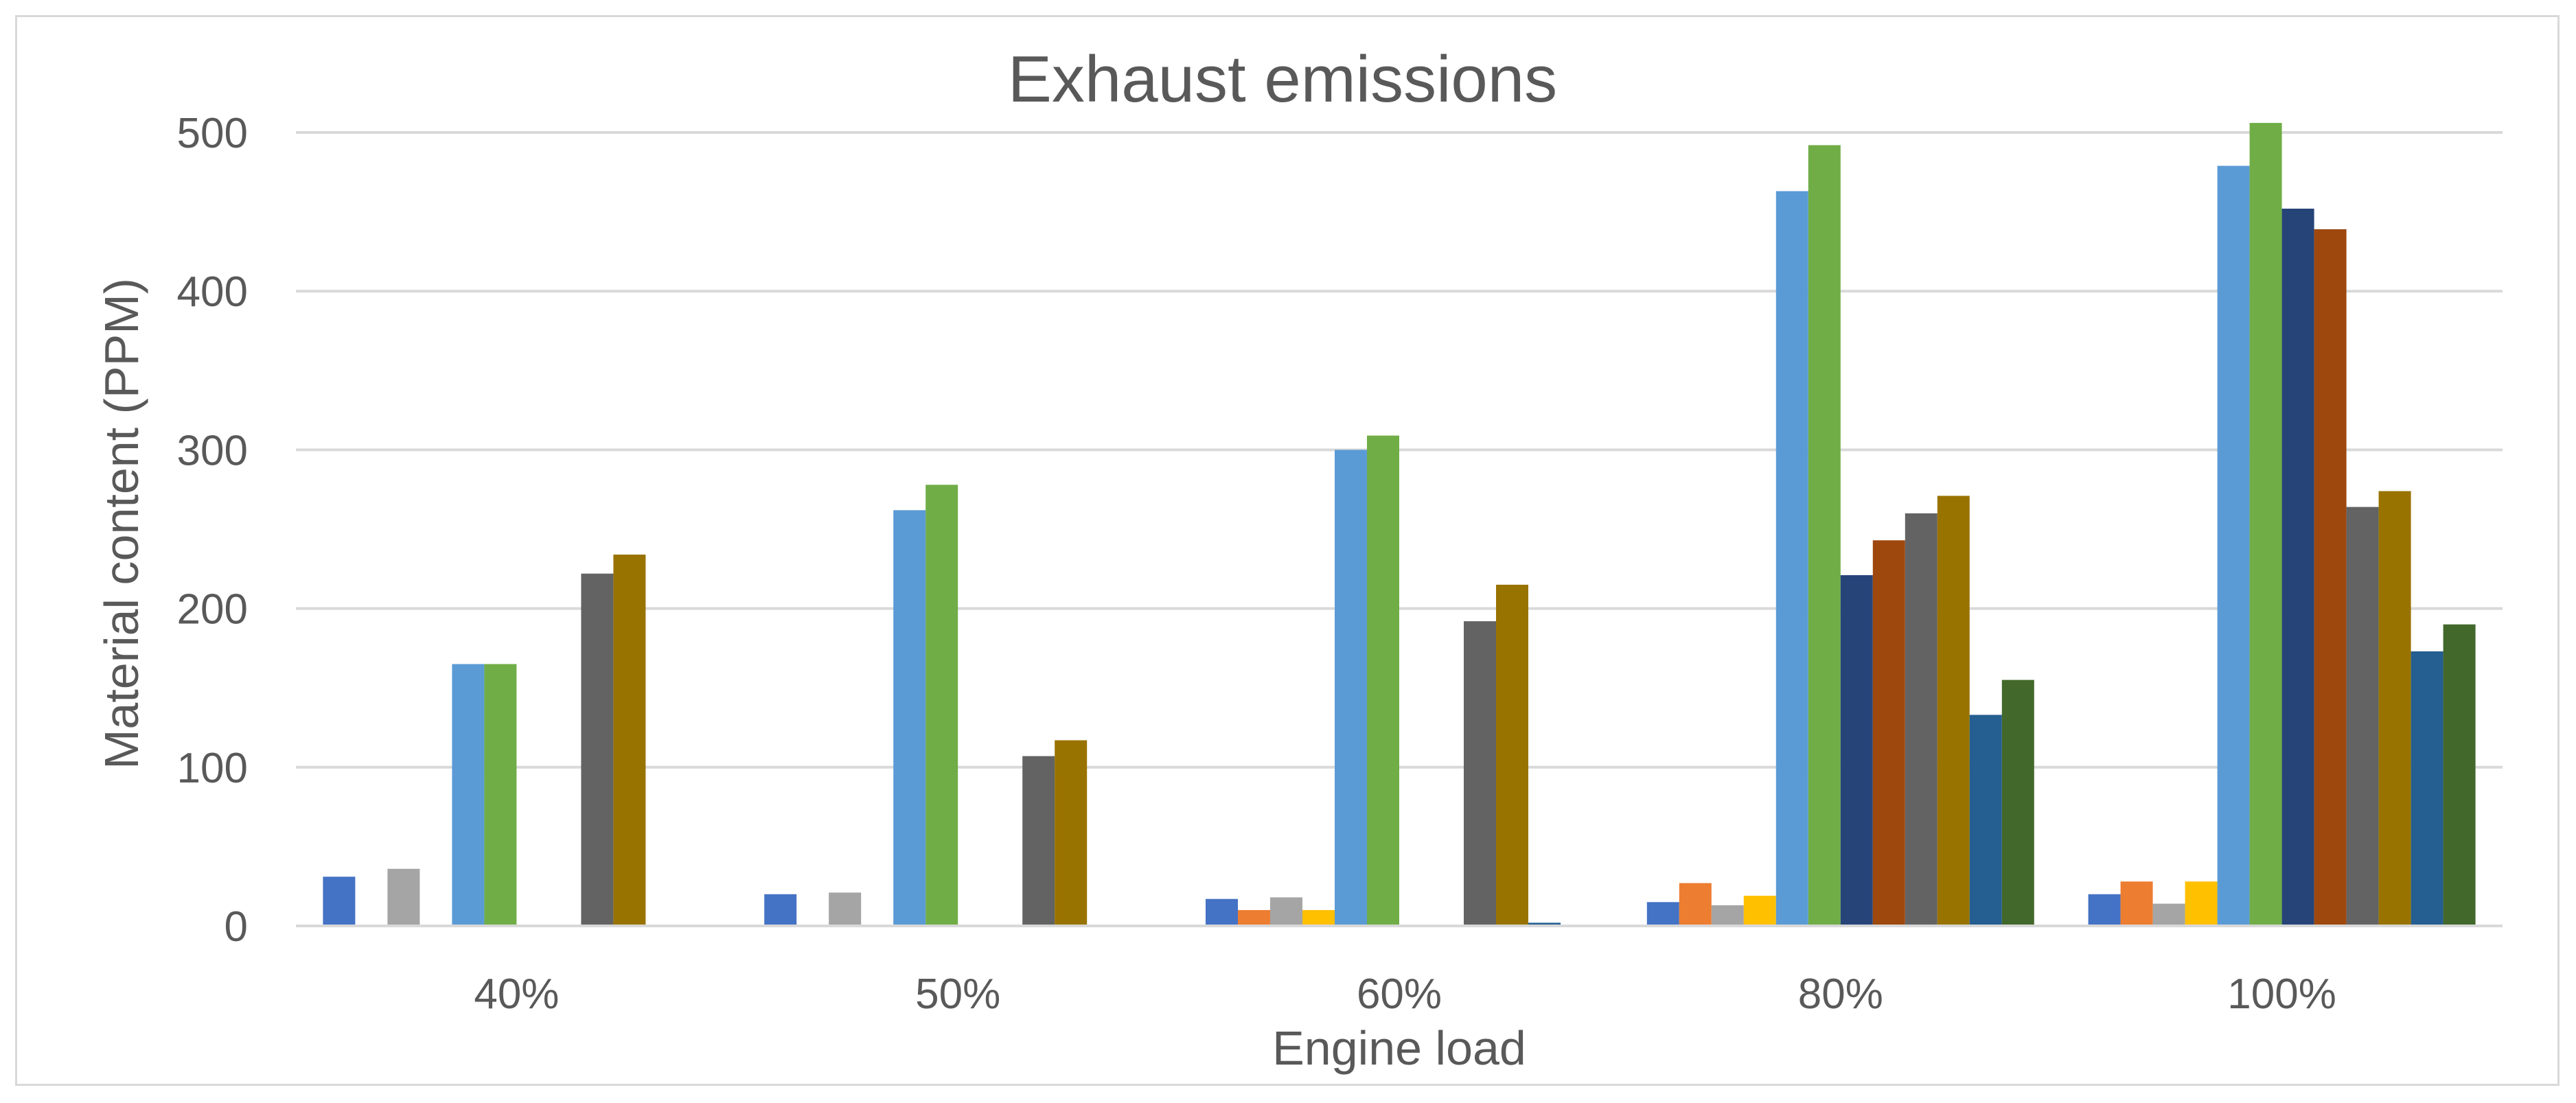 This screenshot has height=1103, width=2576. Describe the element at coordinates (1399, 1048) in the screenshot. I see `x-axis-title: Engine load` at that location.